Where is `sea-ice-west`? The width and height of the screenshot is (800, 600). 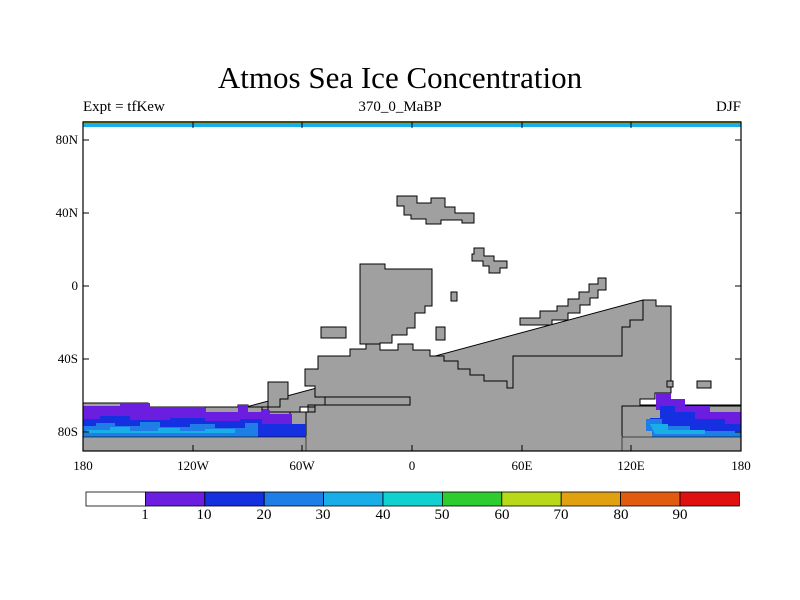 sea-ice-west is located at coordinates (194, 420).